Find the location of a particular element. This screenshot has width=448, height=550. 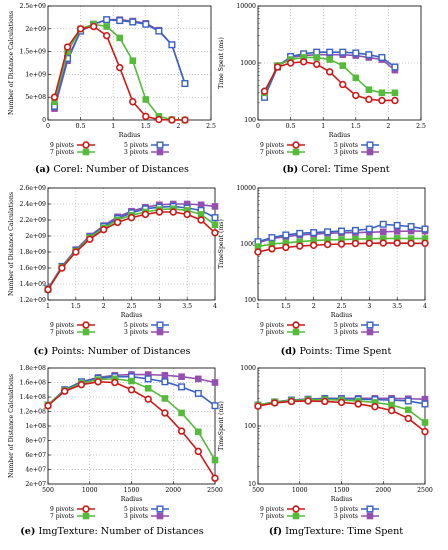

panel-e-point-3-pivots is located at coordinates (215, 382).